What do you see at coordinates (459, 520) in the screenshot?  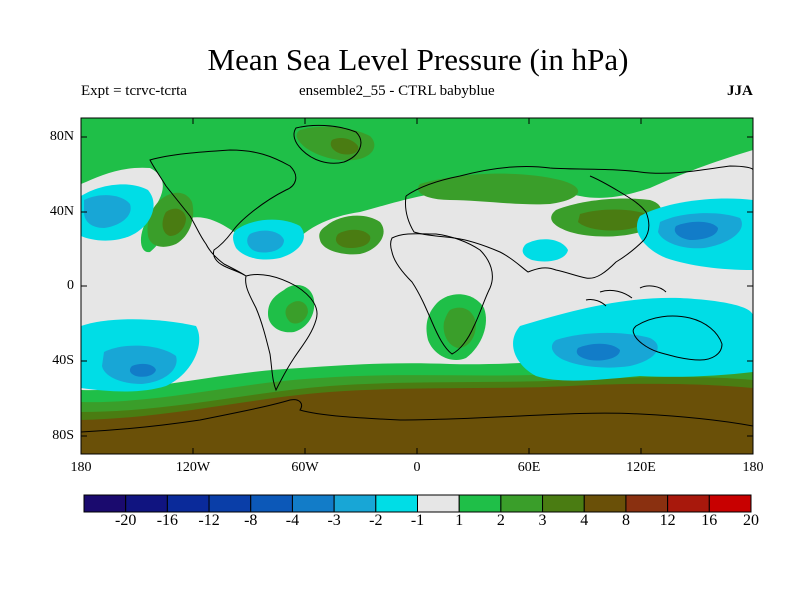 I see `colorbar-label: 1` at bounding box center [459, 520].